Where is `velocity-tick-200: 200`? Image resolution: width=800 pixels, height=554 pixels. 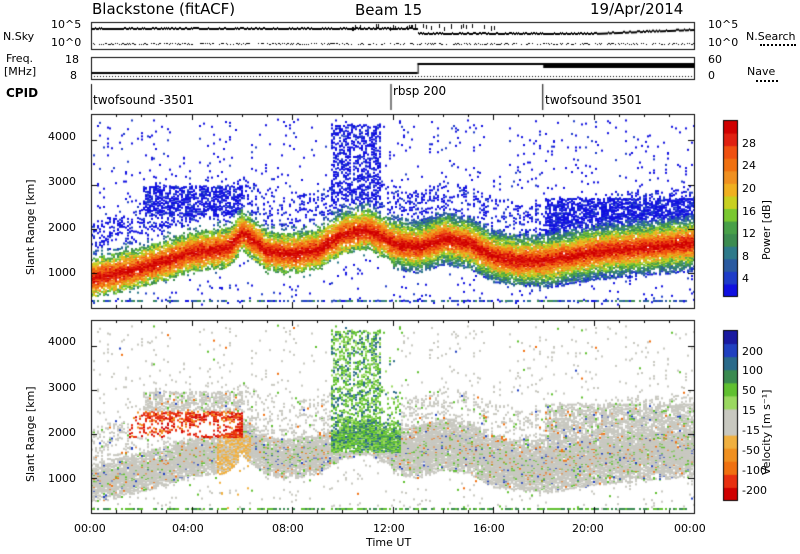 velocity-tick-200: 200 is located at coordinates (752, 351).